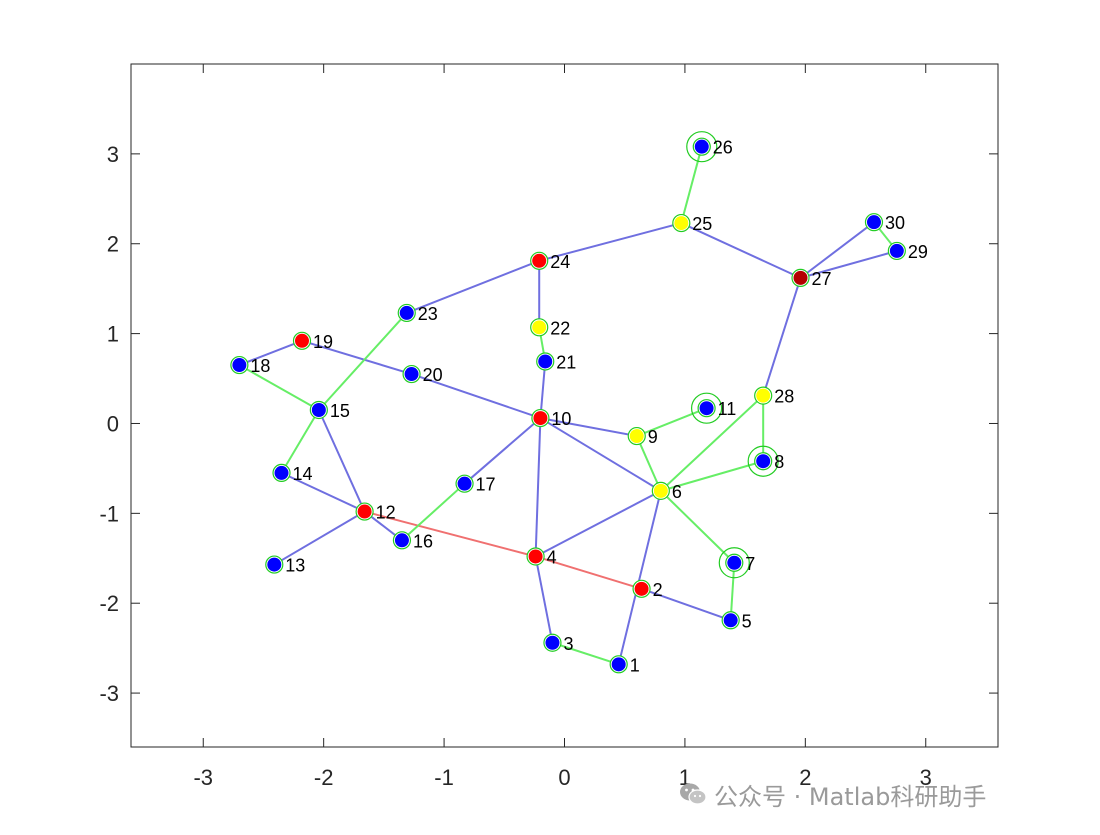  I want to click on node-label-29: 29, so click(918, 252).